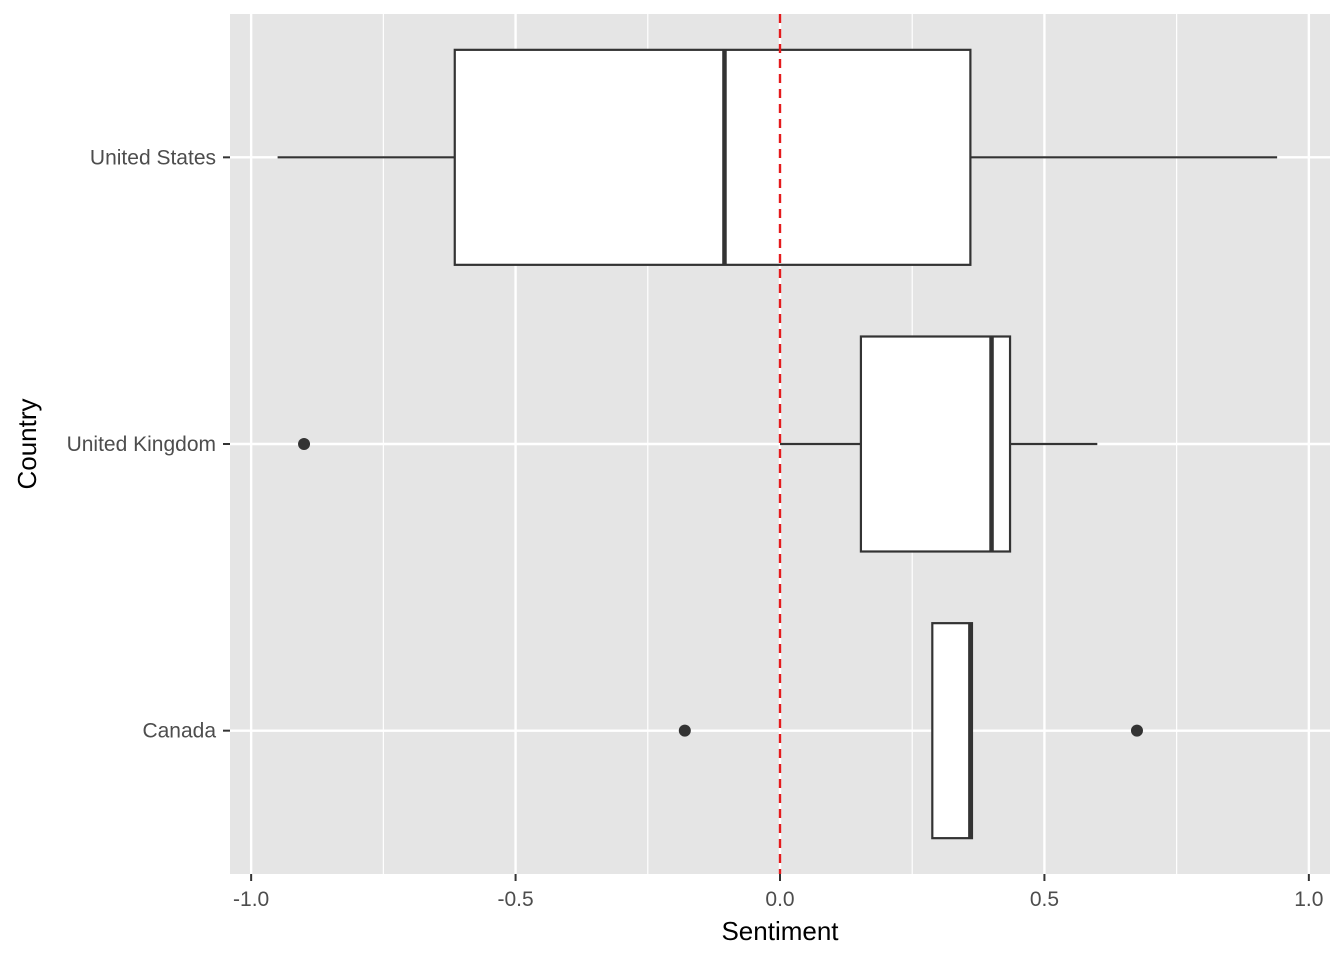 Image resolution: width=1344 pixels, height=960 pixels. I want to click on y-tick-label: United States, so click(153, 157).